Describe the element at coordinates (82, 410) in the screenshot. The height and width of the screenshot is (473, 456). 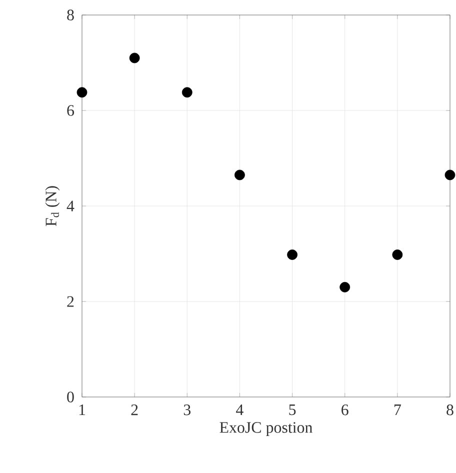
I see `x-tick-label: 1` at that location.